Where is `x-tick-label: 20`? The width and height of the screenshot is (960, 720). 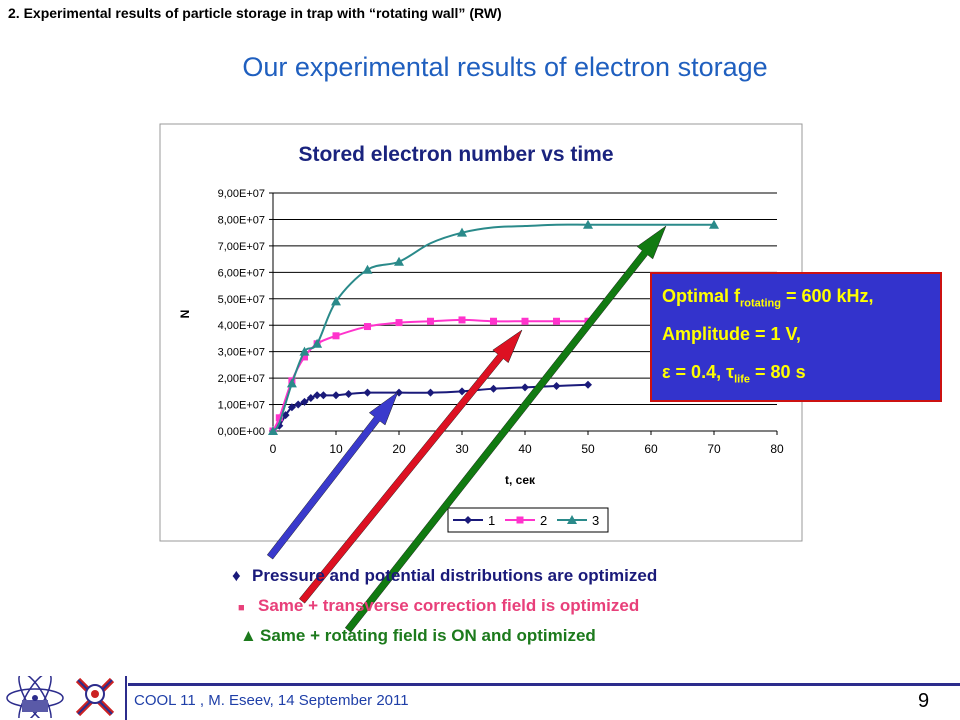
x-tick-label: 20 is located at coordinates (399, 449).